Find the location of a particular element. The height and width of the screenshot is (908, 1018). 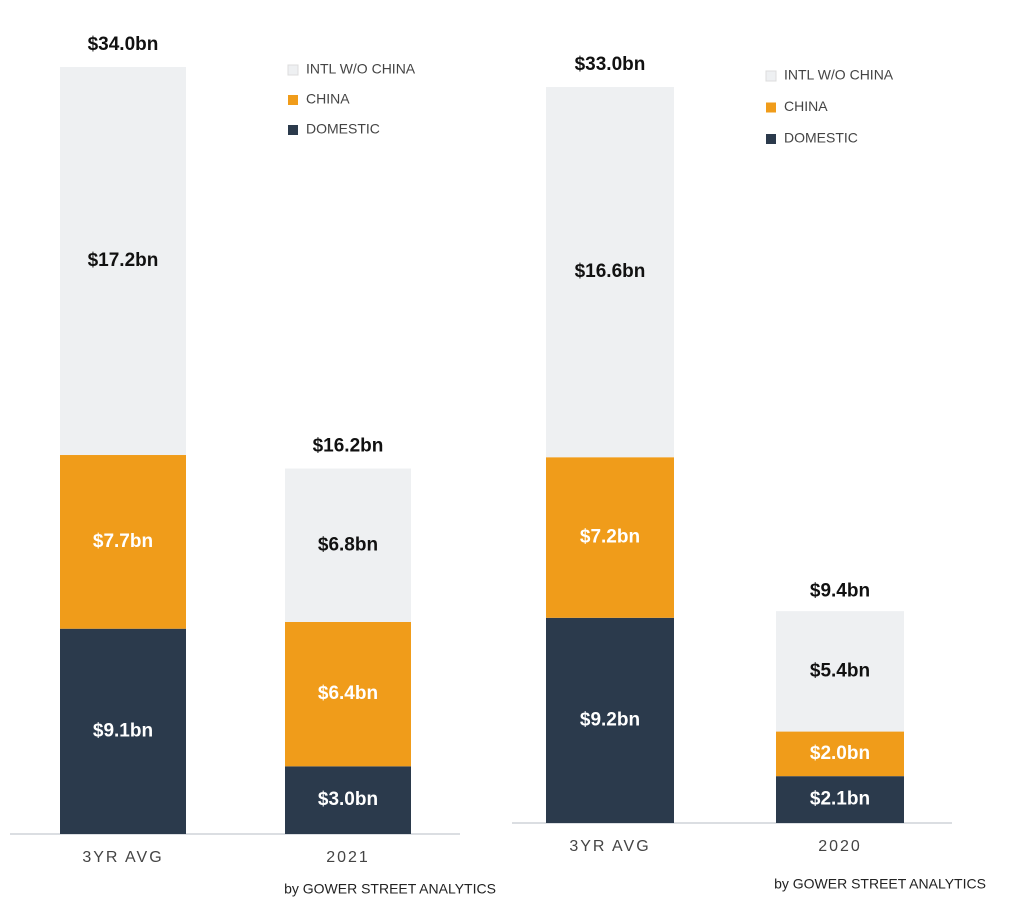

value-label: $7.7bn is located at coordinates (123, 541).